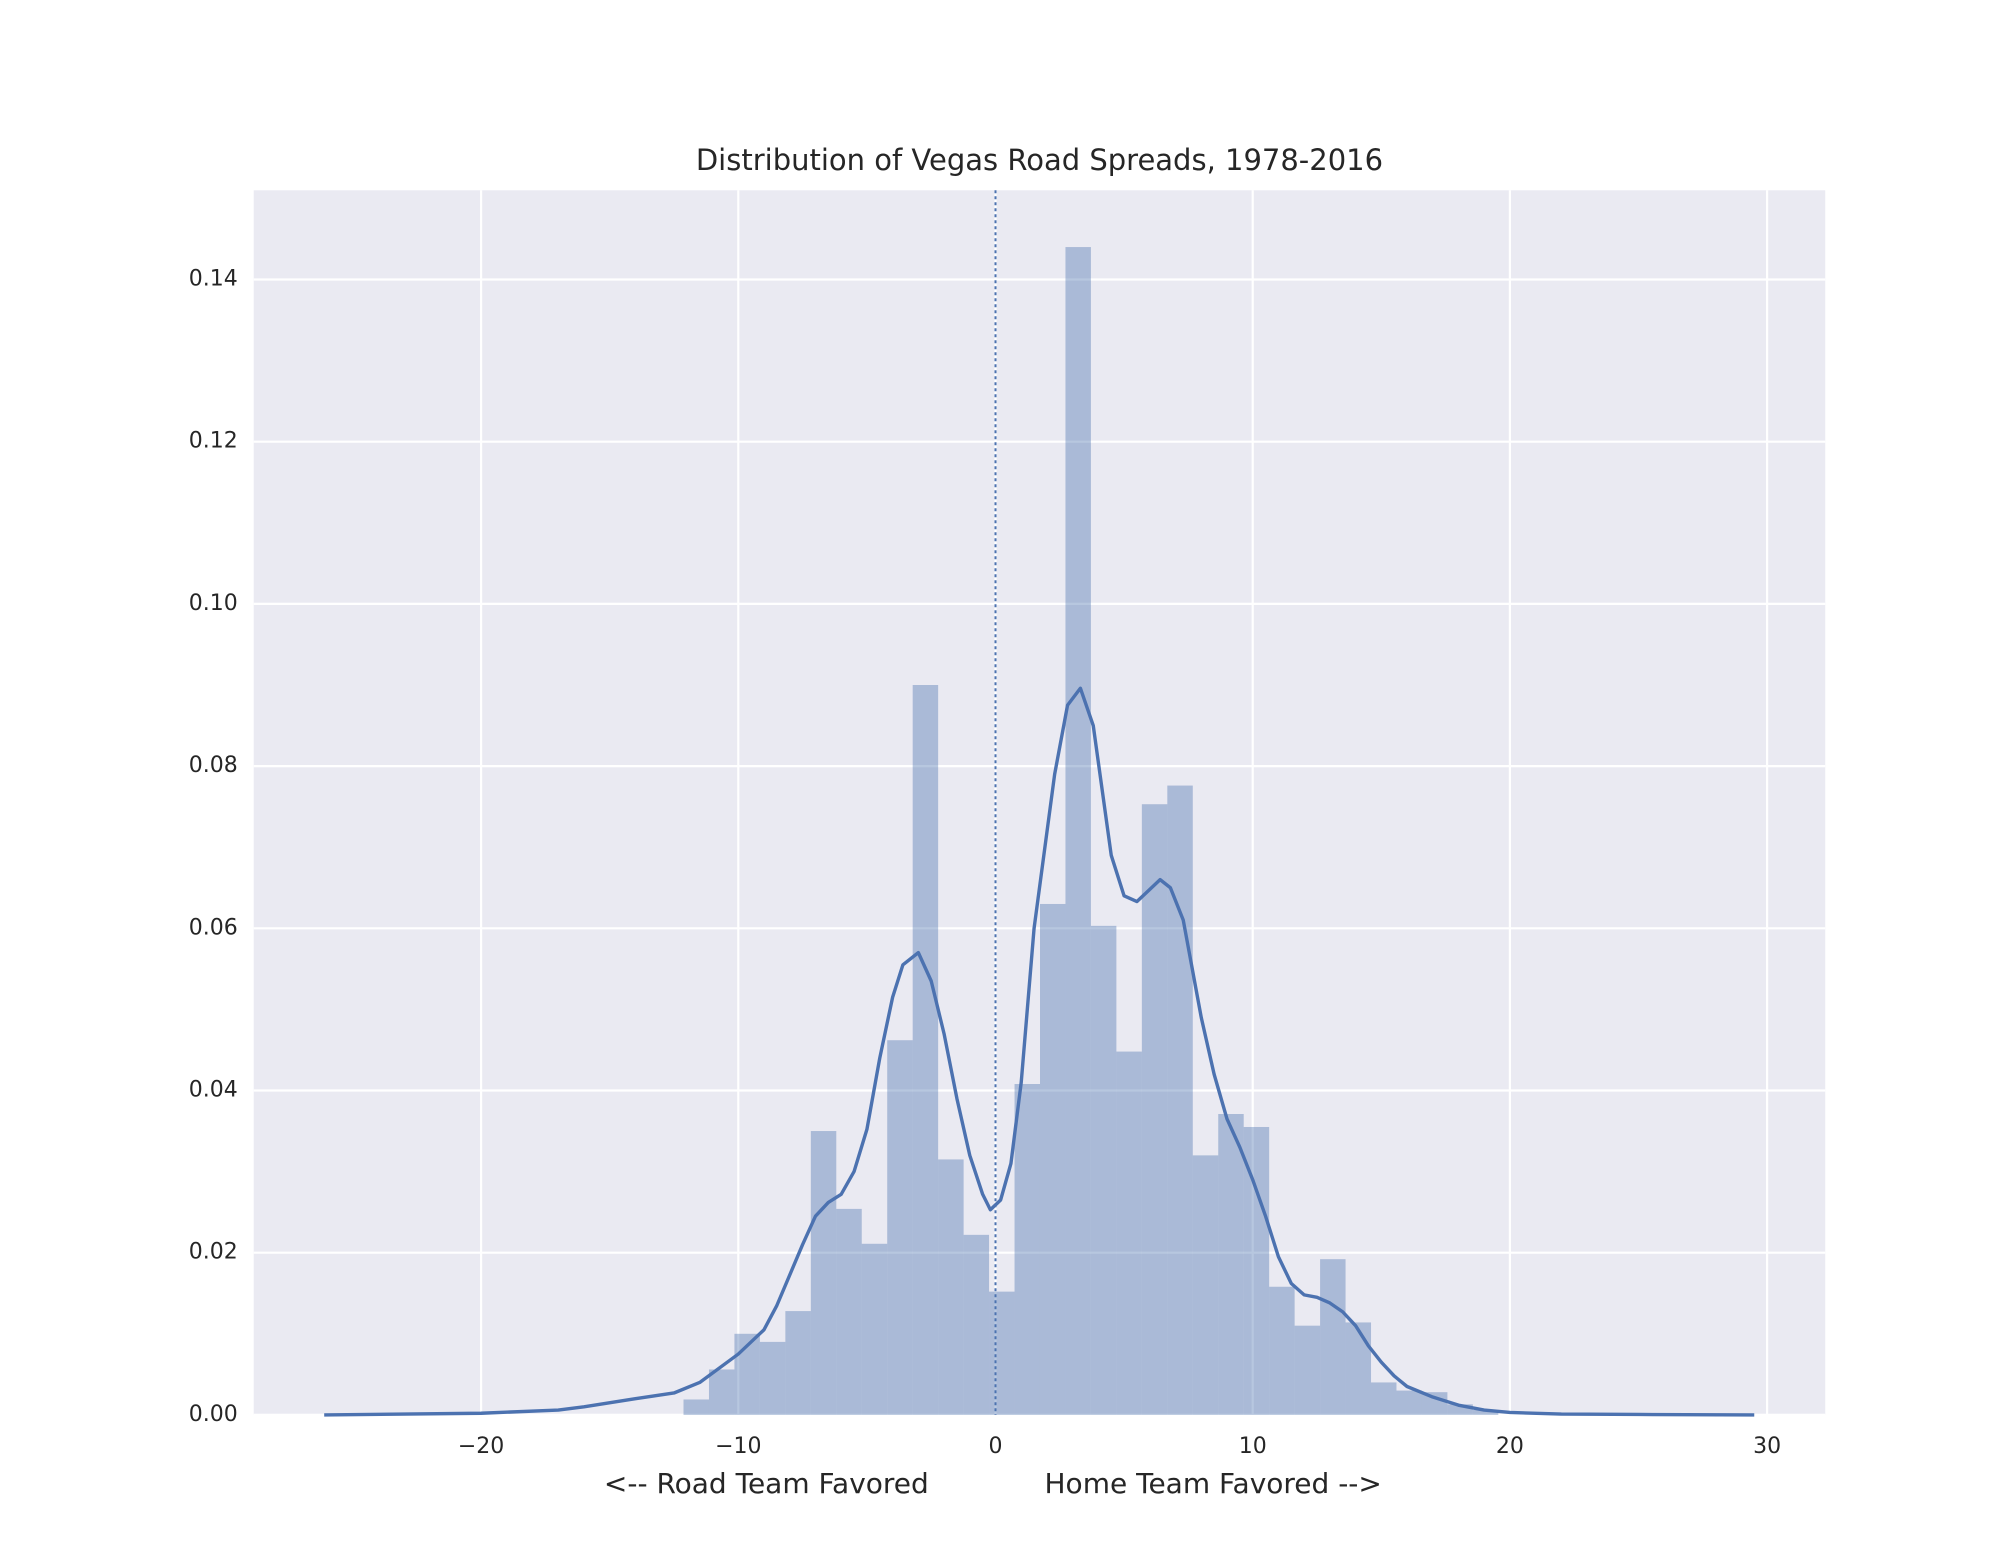 The image size is (2000, 1566). Describe the element at coordinates (1510, 1446) in the screenshot. I see `x-tick-label: 20` at that location.